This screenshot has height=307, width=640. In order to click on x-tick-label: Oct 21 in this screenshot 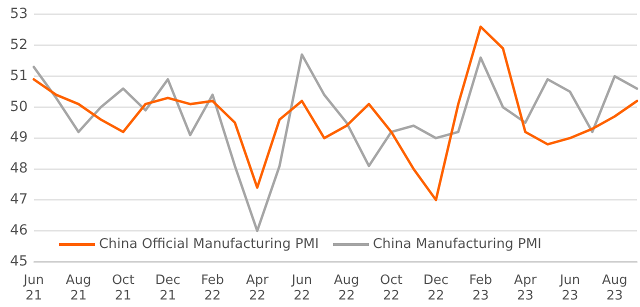, I will do `click(123, 288)`.